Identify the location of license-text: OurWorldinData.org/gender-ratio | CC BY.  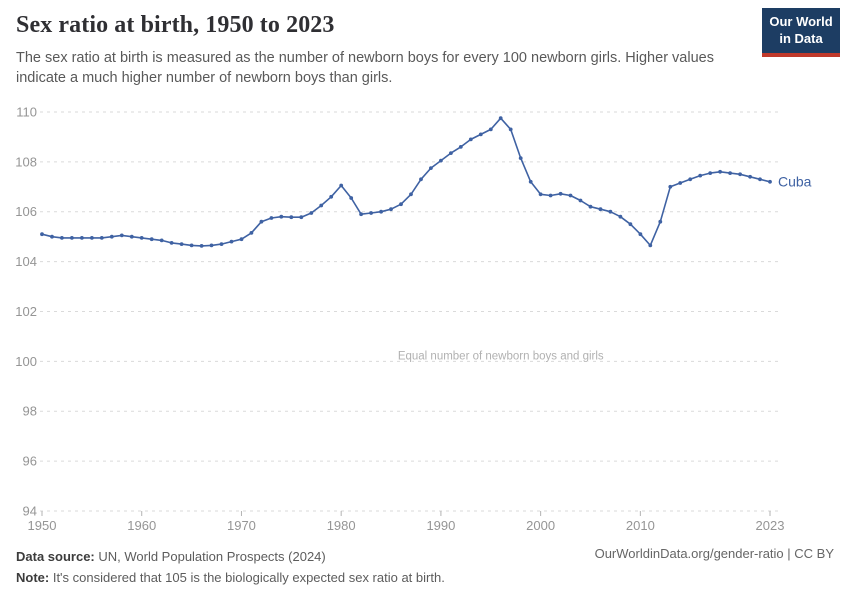
(714, 553).